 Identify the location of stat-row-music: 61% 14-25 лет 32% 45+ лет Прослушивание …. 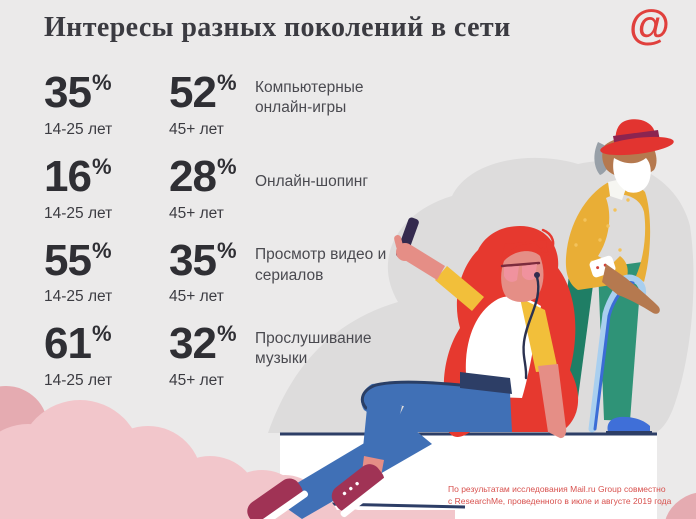
(229, 354).